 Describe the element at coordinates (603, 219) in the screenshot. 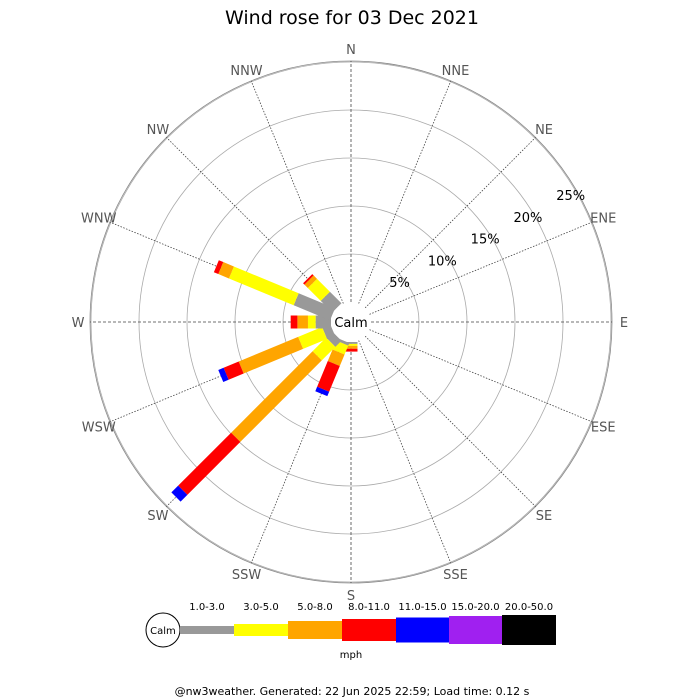

I see `direction-label-ene: ENE` at that location.